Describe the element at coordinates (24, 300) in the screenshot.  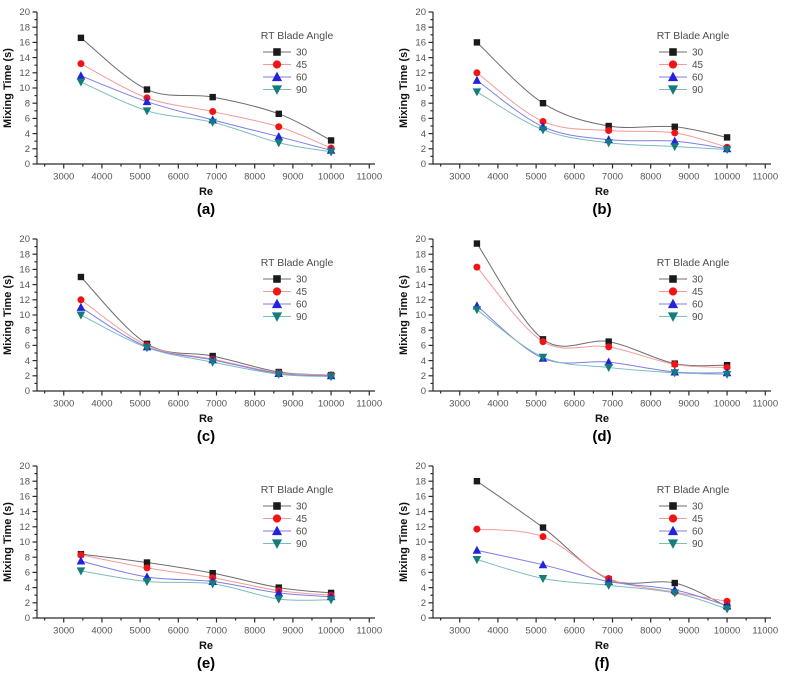
I see `y-tick-label: 12` at that location.